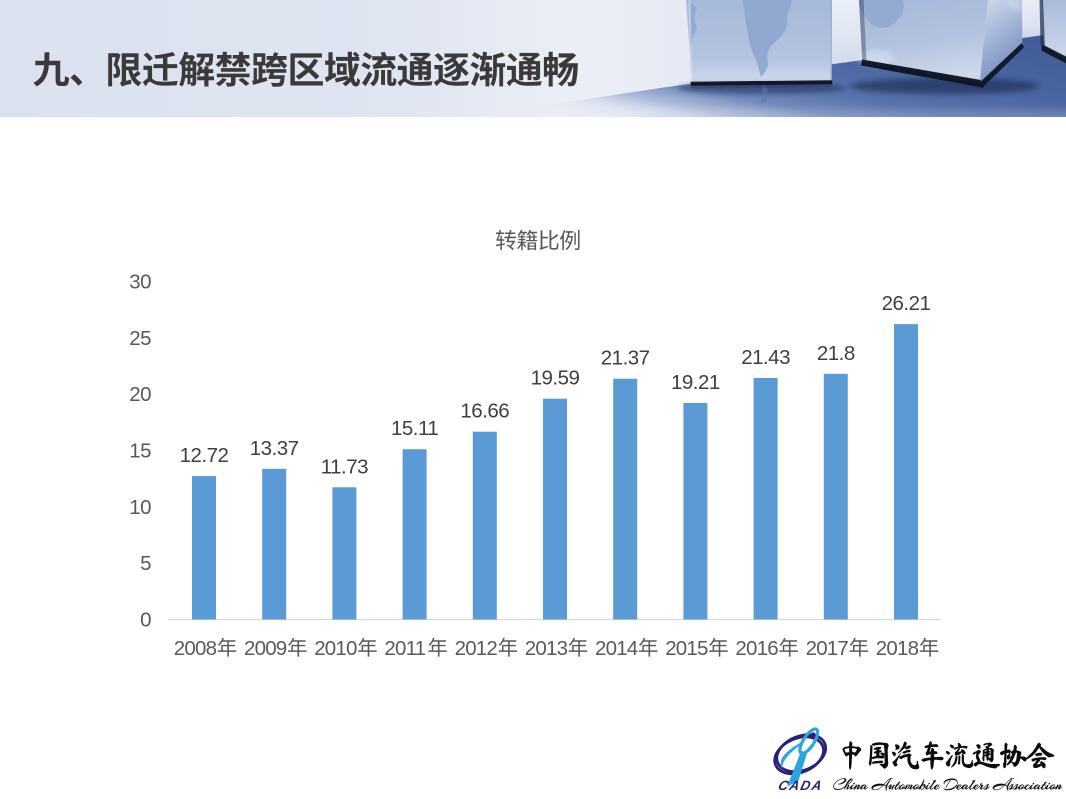  Describe the element at coordinates (765, 357) in the screenshot. I see `svg-text: 21.43` at that location.